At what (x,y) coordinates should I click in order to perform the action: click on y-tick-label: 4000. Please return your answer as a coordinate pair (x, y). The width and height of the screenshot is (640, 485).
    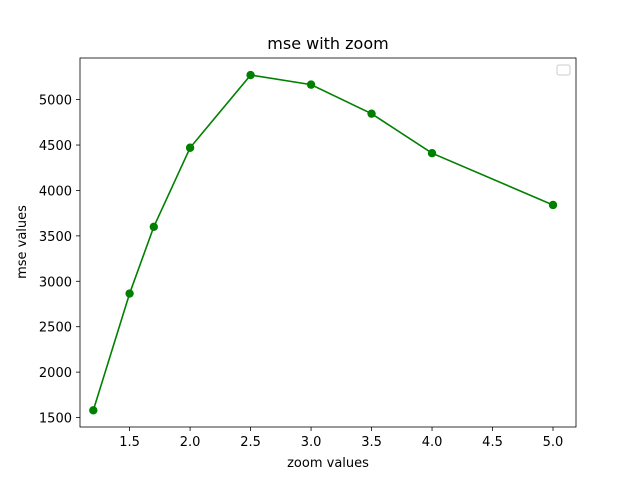
    Looking at the image, I should click on (55, 191).